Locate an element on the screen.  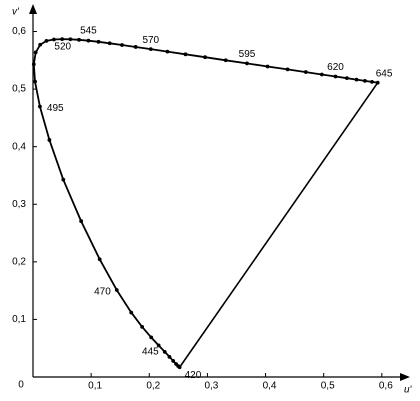
x-tick-label: 0,1 is located at coordinates (95, 386).